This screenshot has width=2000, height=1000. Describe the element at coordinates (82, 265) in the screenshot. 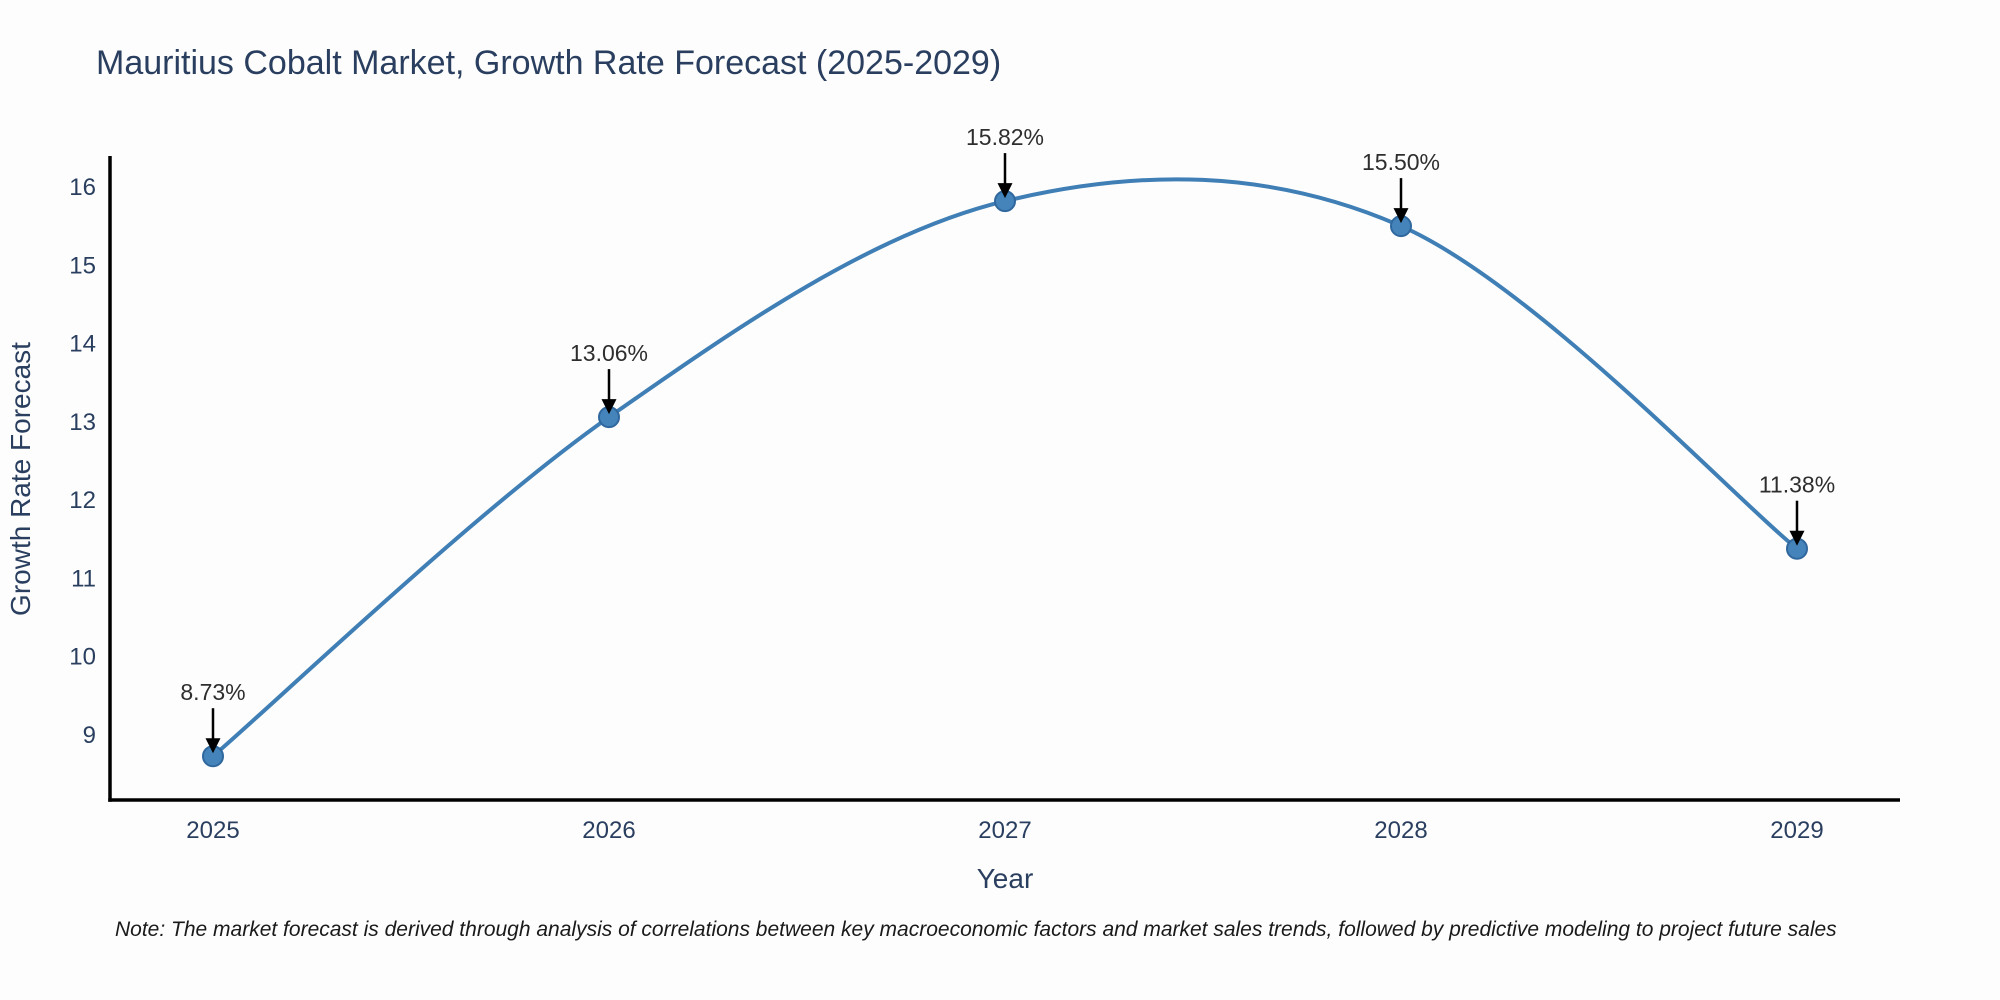

I see `y-tick-label: 15` at that location.